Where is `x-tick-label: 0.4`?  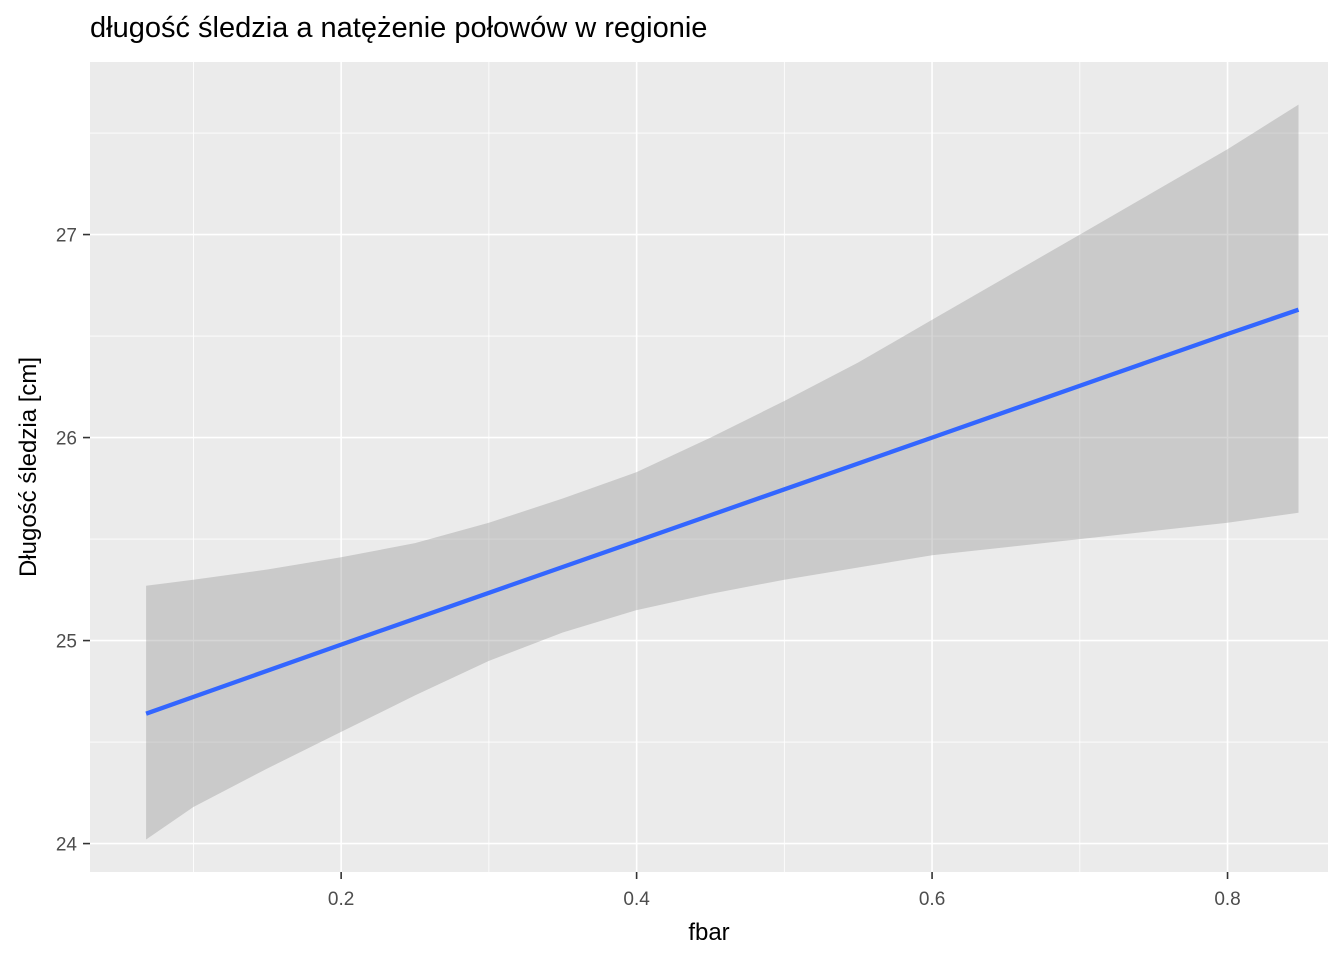 x-tick-label: 0.4 is located at coordinates (636, 899).